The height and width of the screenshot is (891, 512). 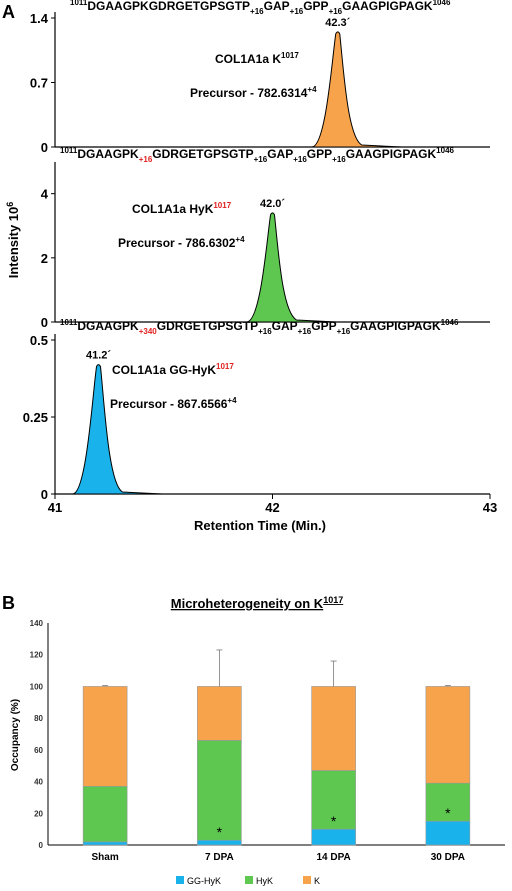 I want to click on bar-group-2: * 14 DPA, so click(x=333, y=761).